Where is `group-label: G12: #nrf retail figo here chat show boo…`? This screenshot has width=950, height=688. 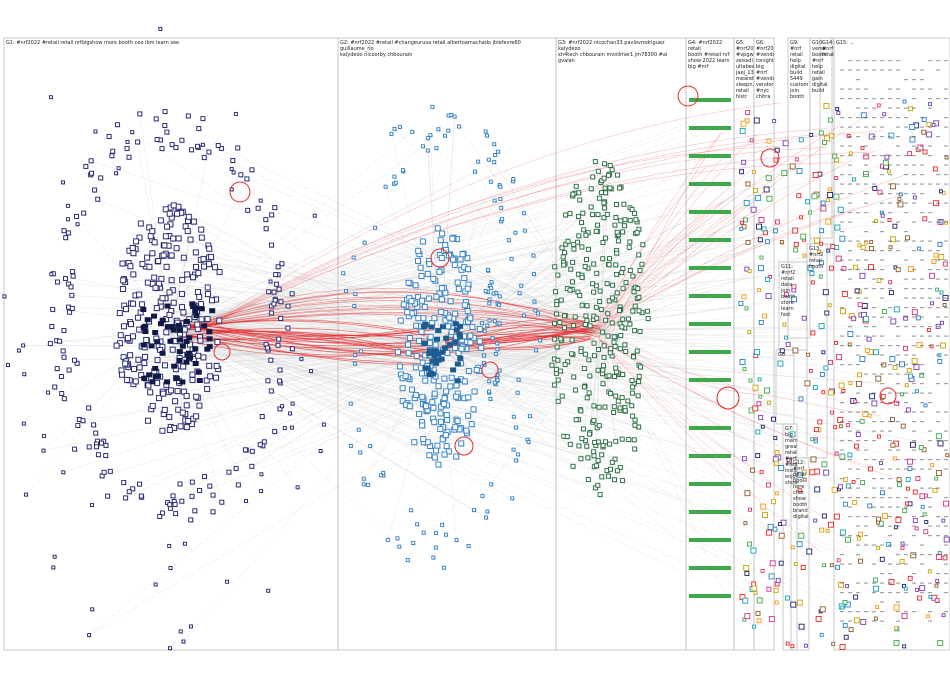
group-label: G12: #nrf retail figo here chat show boo… is located at coordinates (801, 490).